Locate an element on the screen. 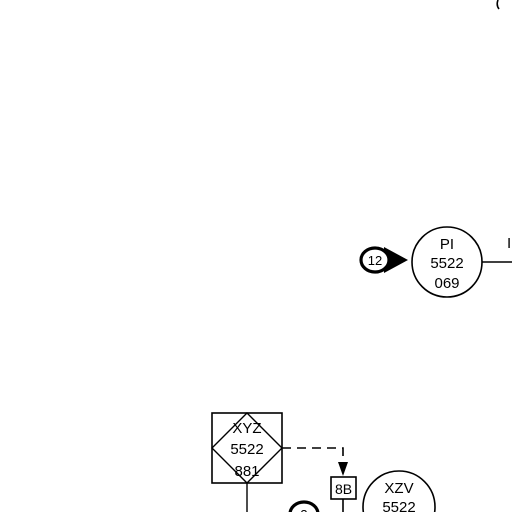 The height and width of the screenshot is (512, 512). box-8b-group: 8B is located at coordinates (343, 494).